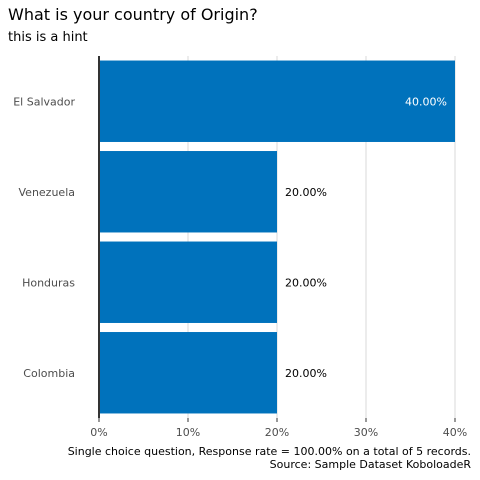 The width and height of the screenshot is (480, 480). What do you see at coordinates (48, 37) in the screenshot?
I see `chart-subtitle: this is a hint` at bounding box center [48, 37].